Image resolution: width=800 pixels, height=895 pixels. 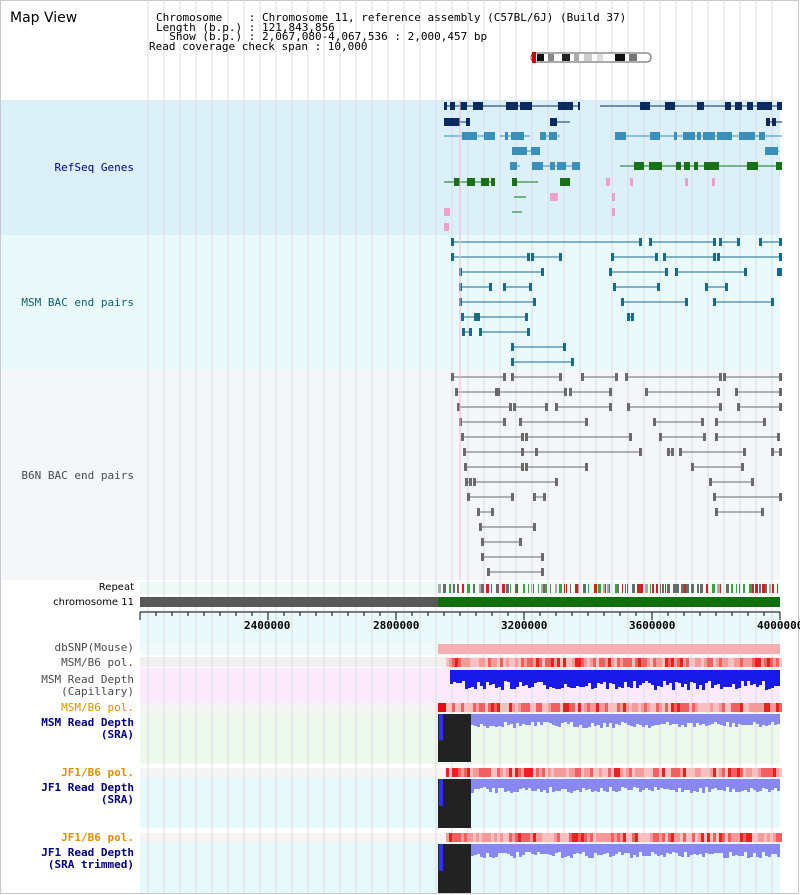 I want to click on track-label-repeat: Repeat, so click(x=116, y=587).